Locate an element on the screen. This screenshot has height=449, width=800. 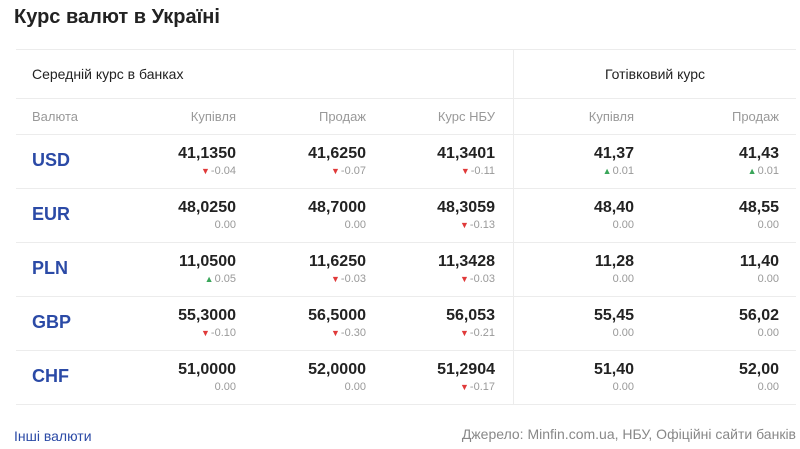
rate-change: ▲0.01 is located at coordinates (614, 171).